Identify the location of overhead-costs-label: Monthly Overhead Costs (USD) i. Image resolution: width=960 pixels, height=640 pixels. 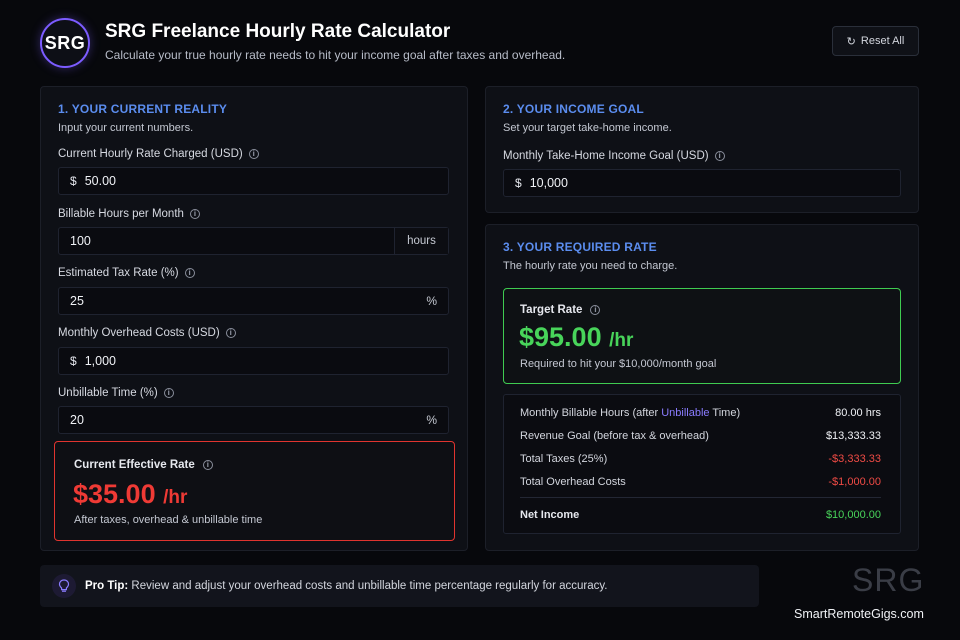
(147, 333).